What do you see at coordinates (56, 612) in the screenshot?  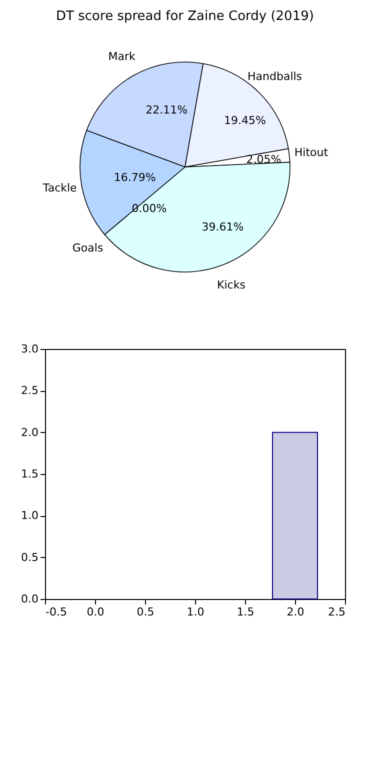 I see `x-tick-label: -0.5` at bounding box center [56, 612].